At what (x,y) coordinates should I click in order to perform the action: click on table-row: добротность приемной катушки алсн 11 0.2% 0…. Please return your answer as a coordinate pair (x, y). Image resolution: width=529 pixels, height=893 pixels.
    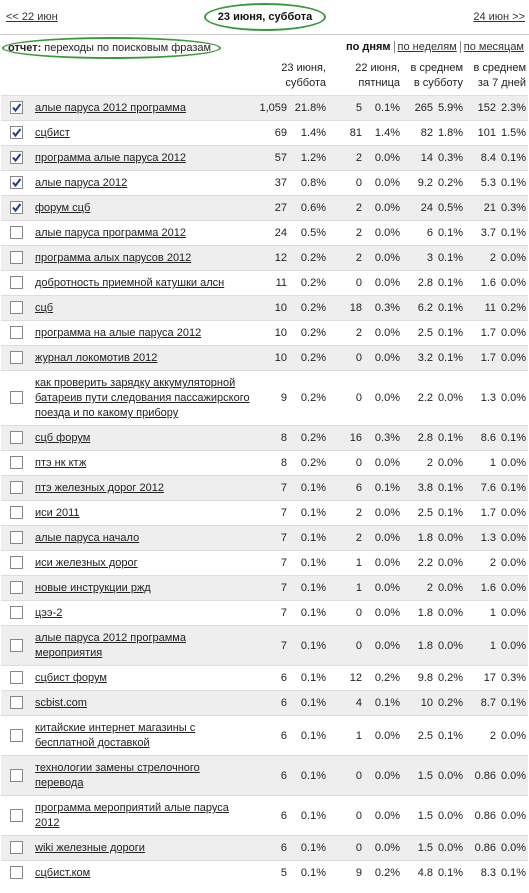
    Looking at the image, I should click on (265, 283).